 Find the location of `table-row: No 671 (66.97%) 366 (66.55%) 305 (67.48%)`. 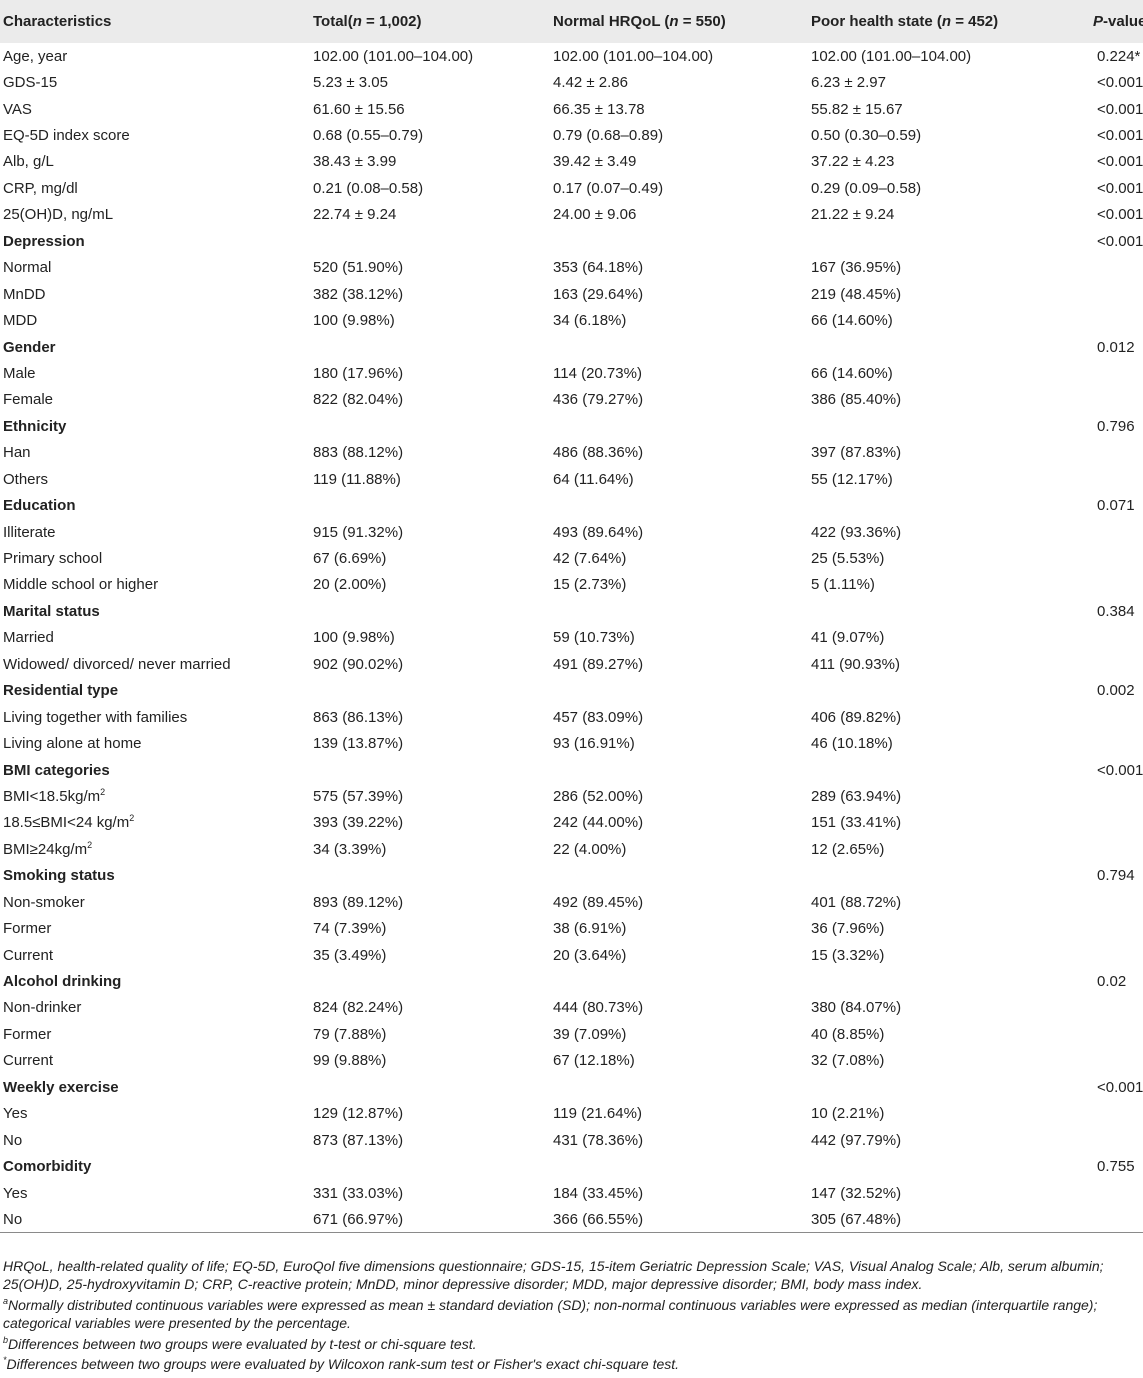

table-row: No 671 (66.97%) 366 (66.55%) 305 (67.48%) is located at coordinates (571, 1220).